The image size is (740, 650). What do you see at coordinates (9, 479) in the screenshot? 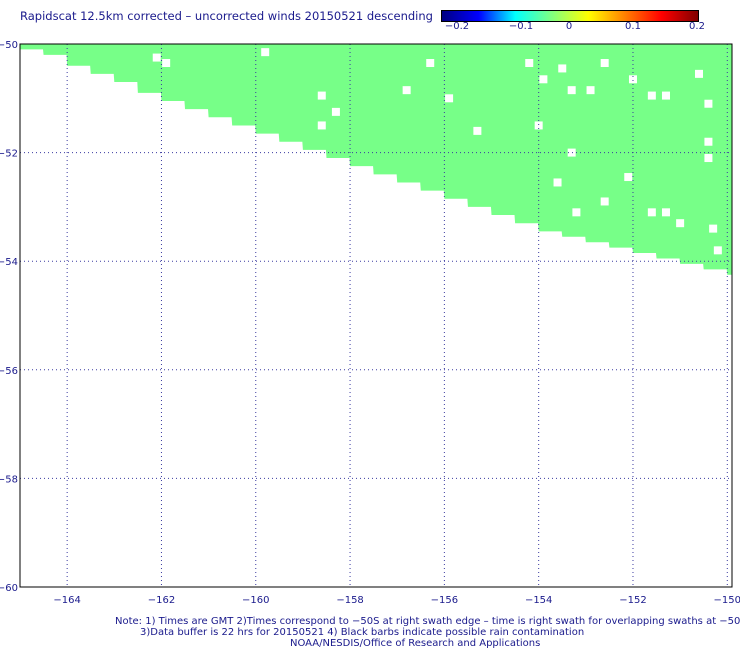
I see `y-tick-label: −58` at bounding box center [9, 479].